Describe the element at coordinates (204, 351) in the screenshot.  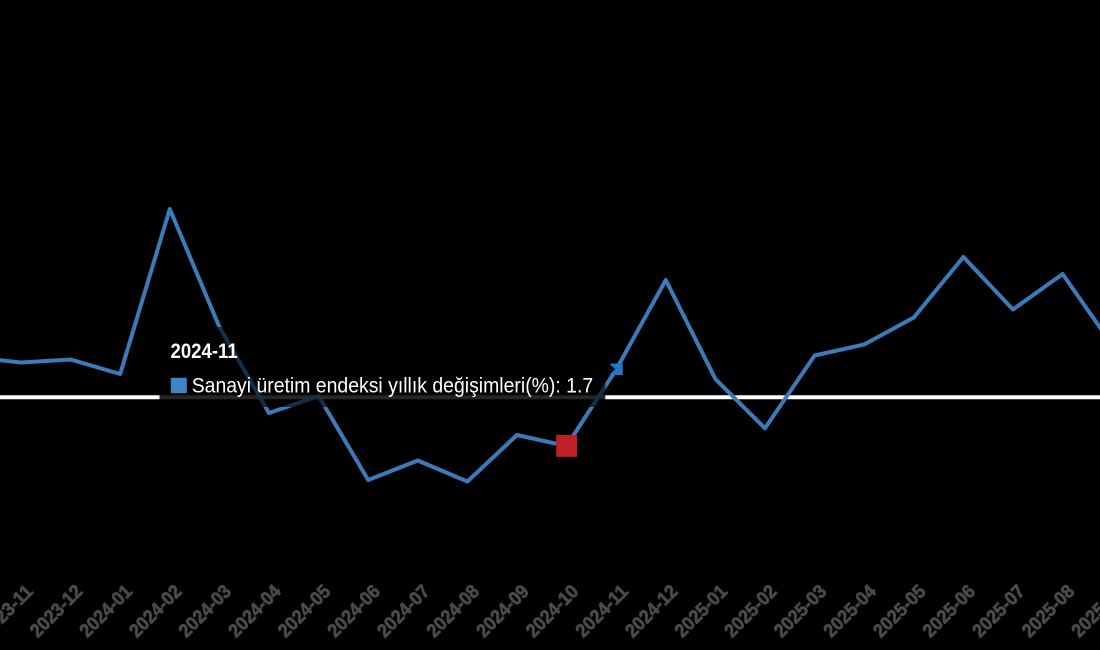
I see `svg-text: 2024-11` at that location.